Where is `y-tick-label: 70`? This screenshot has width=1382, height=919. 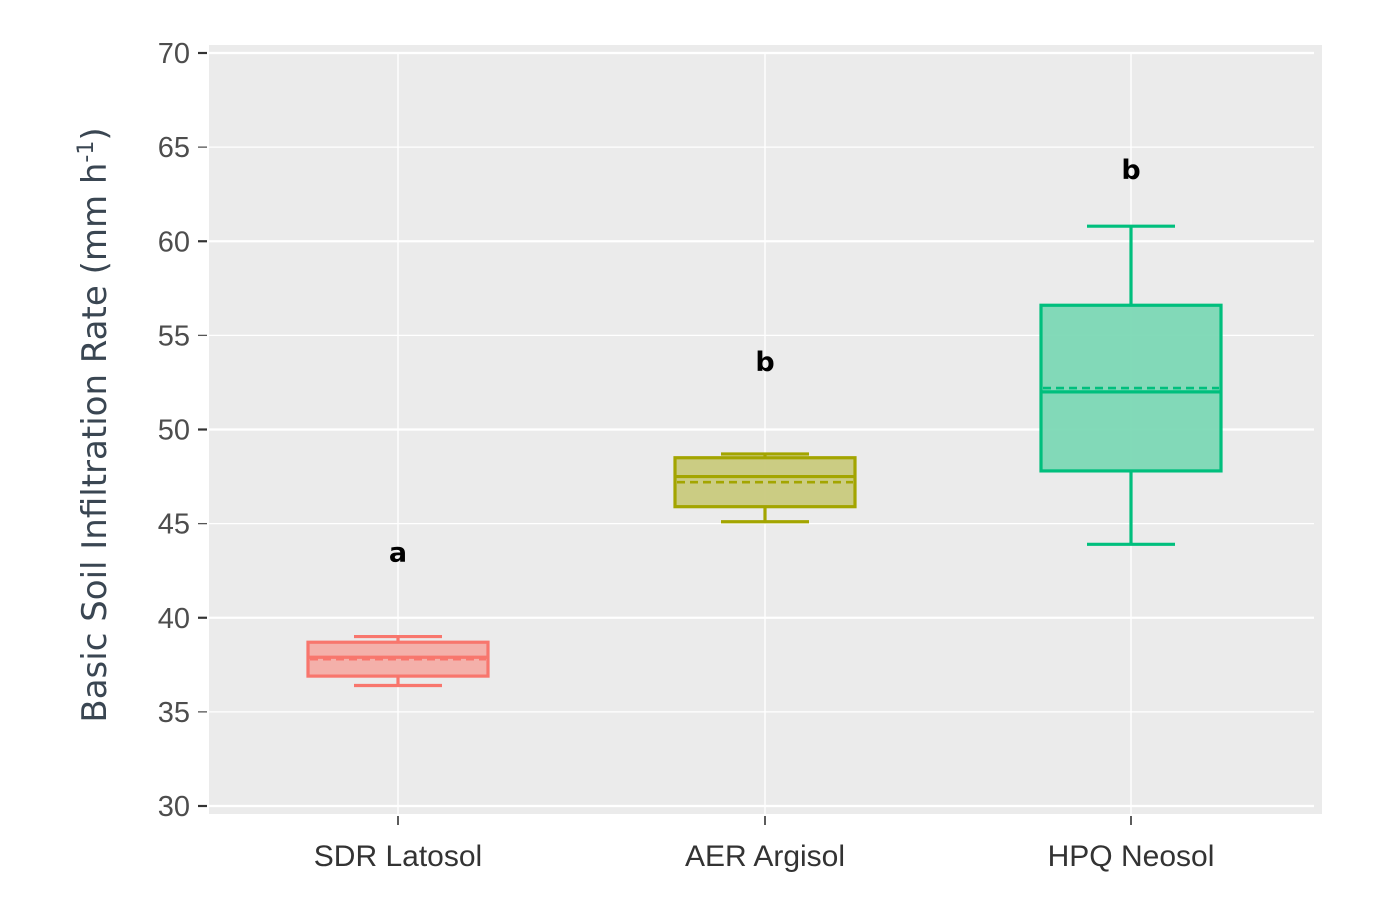 y-tick-label: 70 is located at coordinates (174, 54).